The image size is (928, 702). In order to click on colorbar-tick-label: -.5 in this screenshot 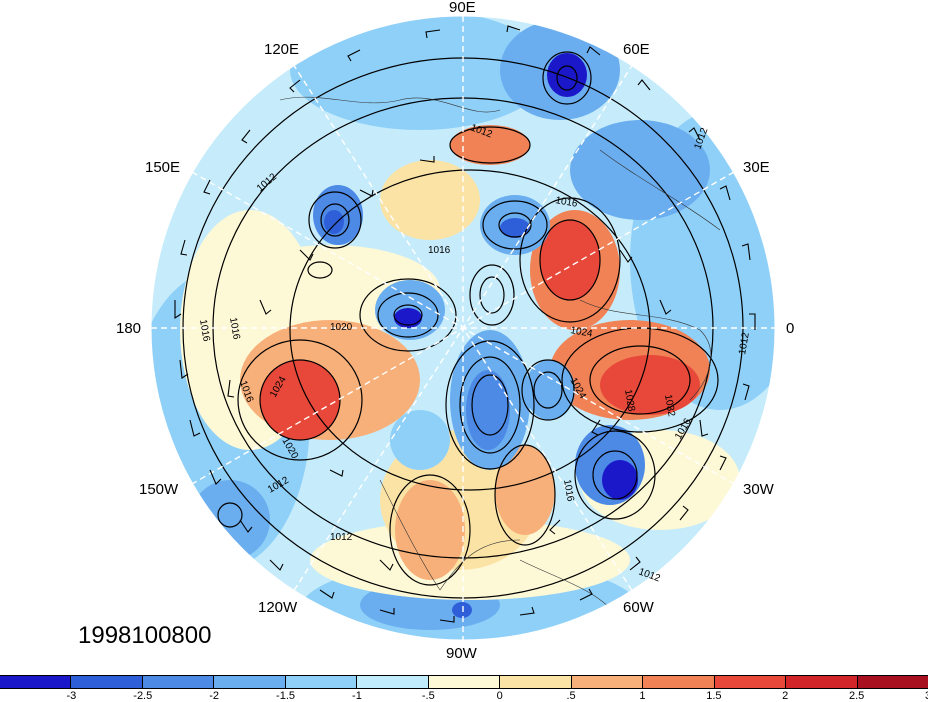, I will do `click(428, 696)`.